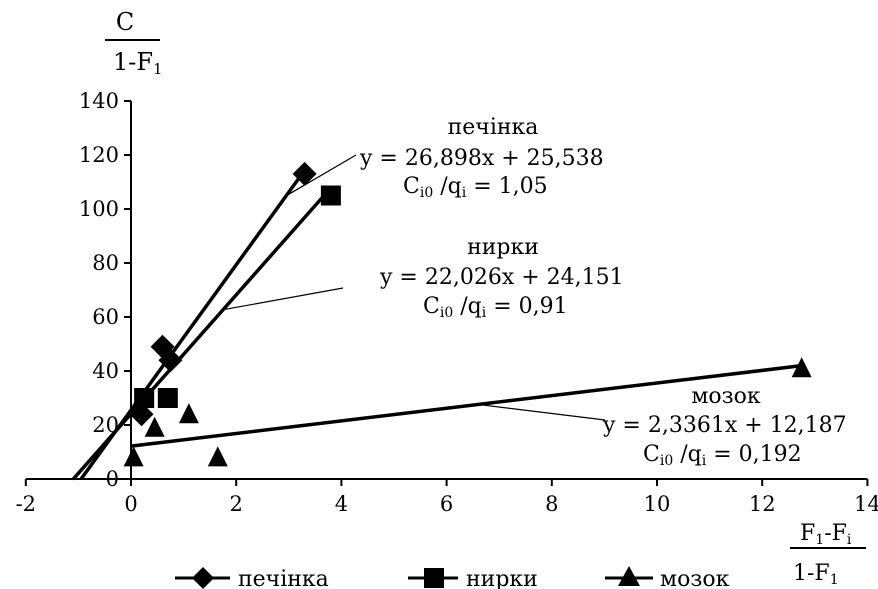  Describe the element at coordinates (866, 504) in the screenshot. I see `x-tick-label: 14` at that location.